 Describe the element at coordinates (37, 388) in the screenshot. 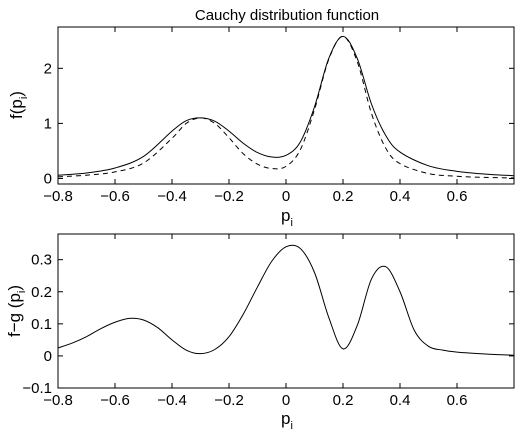

I see `y-tick-label: −0.1` at that location.